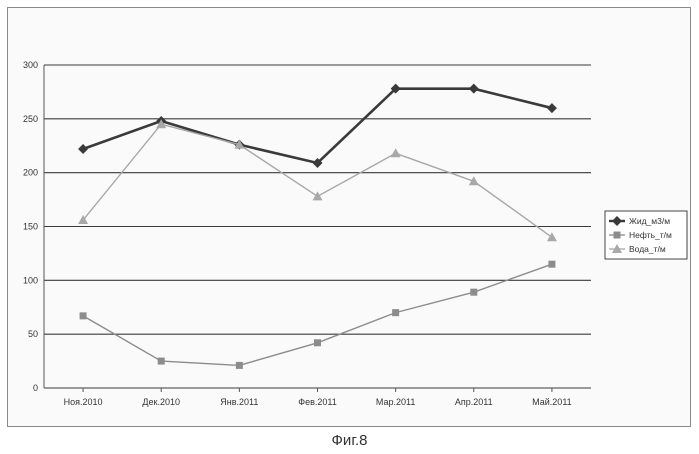 This screenshot has width=699, height=454. Describe the element at coordinates (83, 402) in the screenshot. I see `x-tick-label: Ноя.2010` at that location.